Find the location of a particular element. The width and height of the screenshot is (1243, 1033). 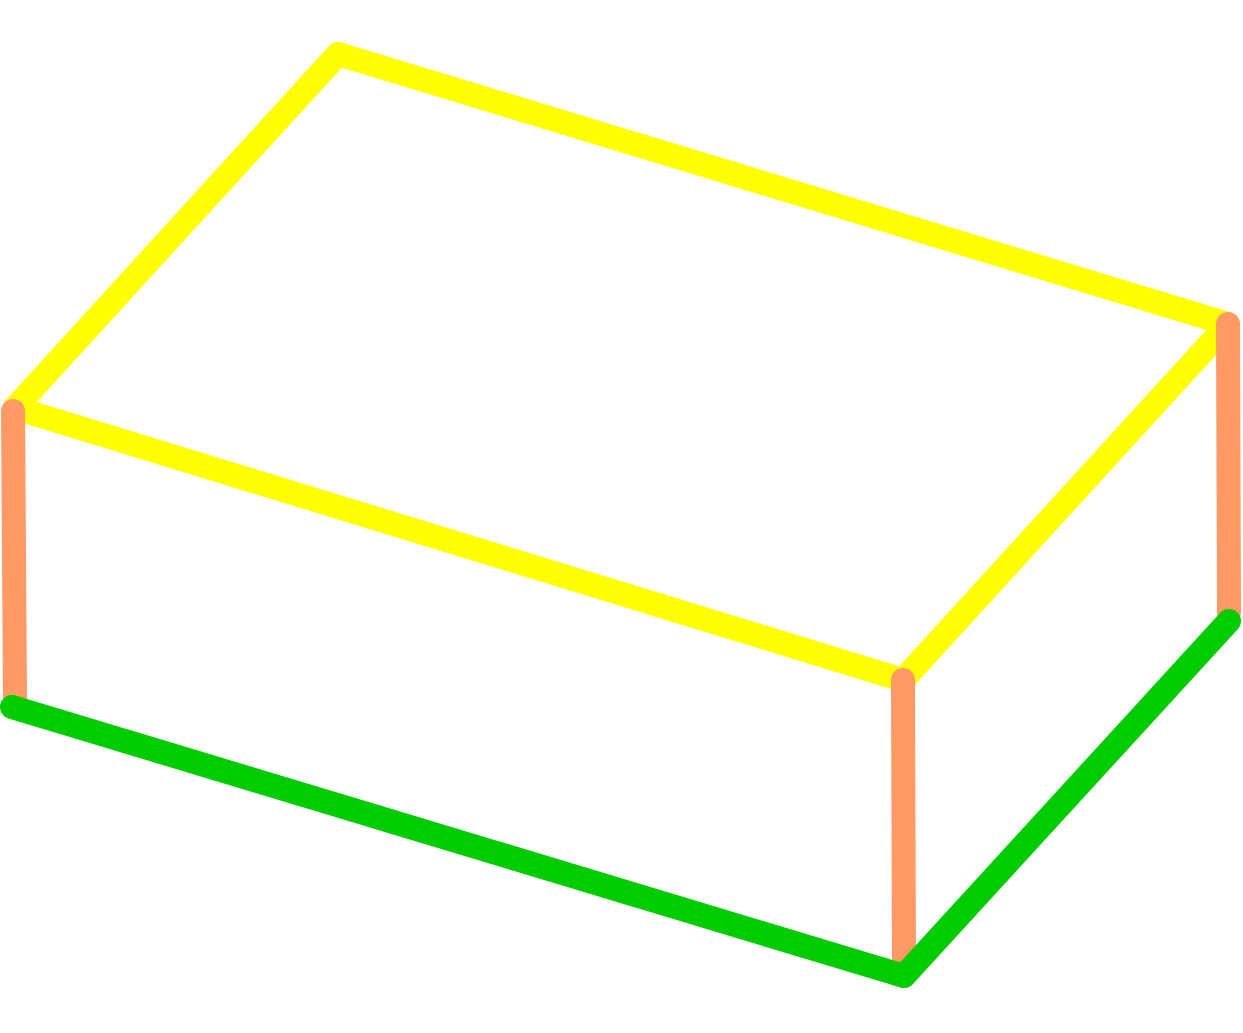

vertical-edge-front is located at coordinates (903, 822).